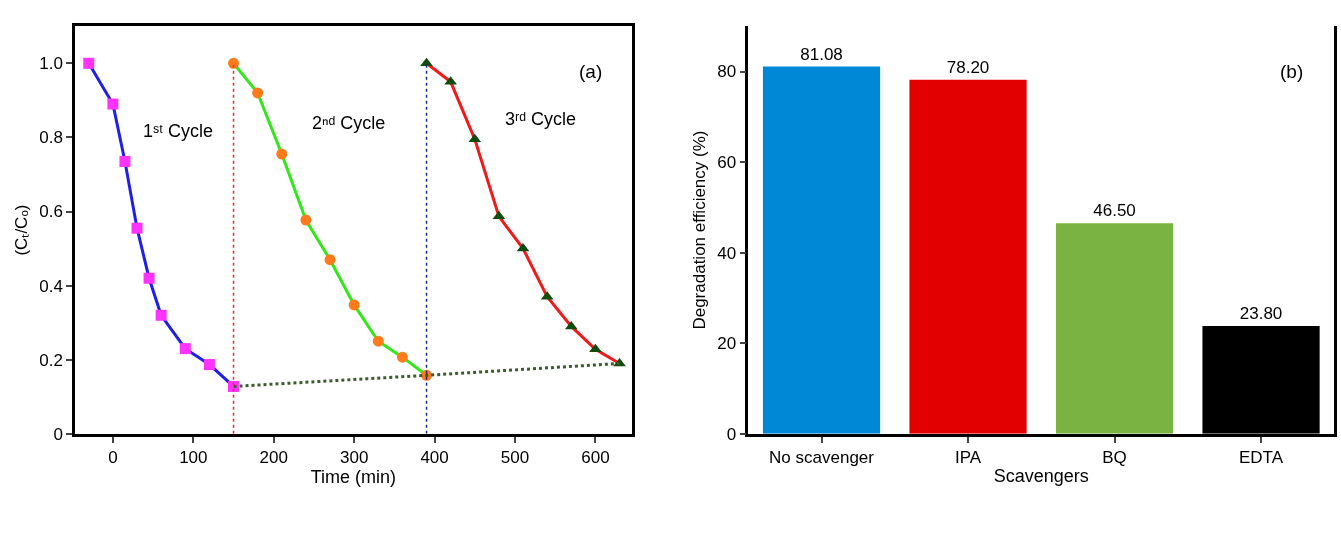  Describe the element at coordinates (51, 212) in the screenshot. I see `y-tick-label: 0.6` at that location.